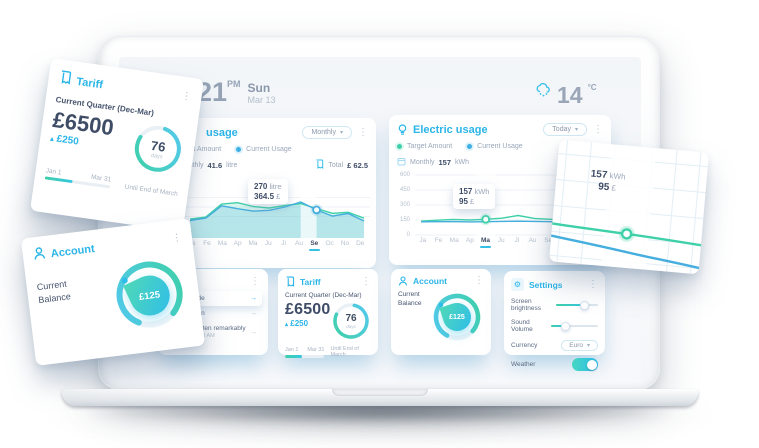 The height and width of the screenshot is (448, 759). I want to click on range-end: Mar 31, so click(316, 350).